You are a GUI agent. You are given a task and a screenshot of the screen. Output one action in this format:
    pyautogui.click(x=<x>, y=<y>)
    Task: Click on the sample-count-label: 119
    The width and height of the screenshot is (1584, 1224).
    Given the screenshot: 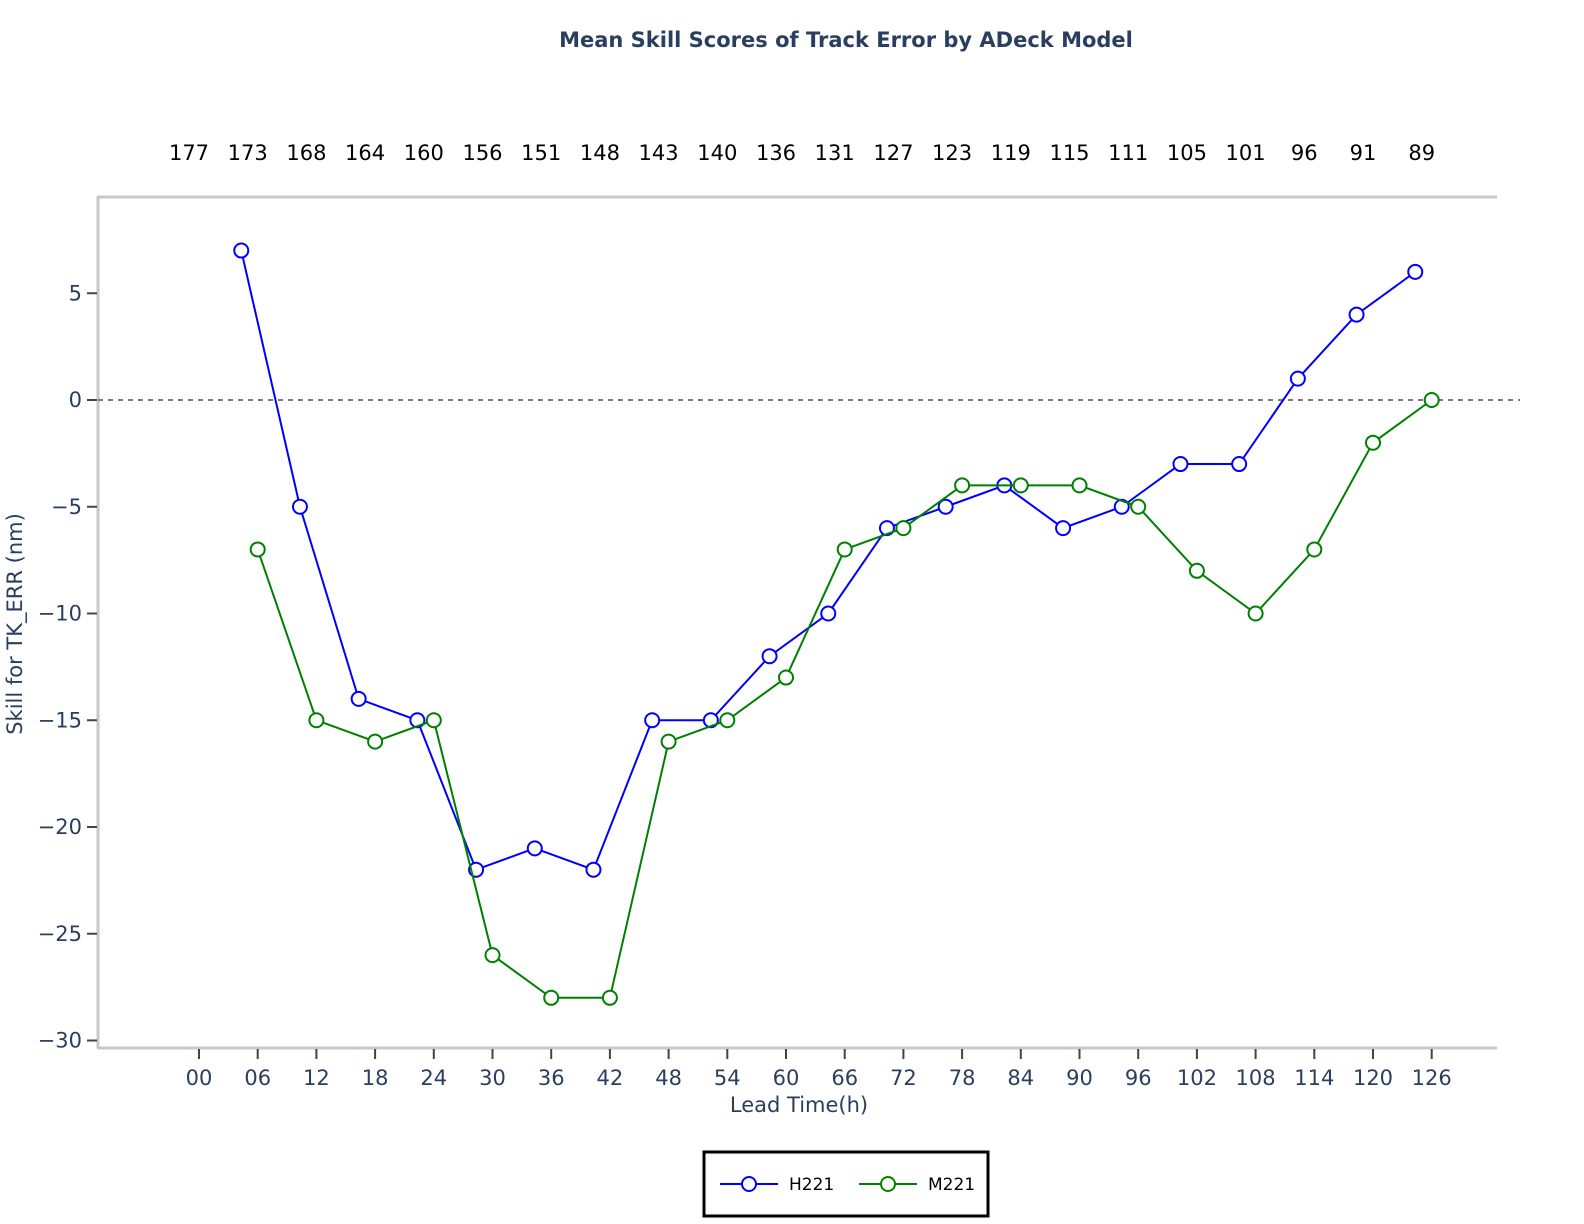 What is the action you would take?
    pyautogui.click(x=1011, y=153)
    